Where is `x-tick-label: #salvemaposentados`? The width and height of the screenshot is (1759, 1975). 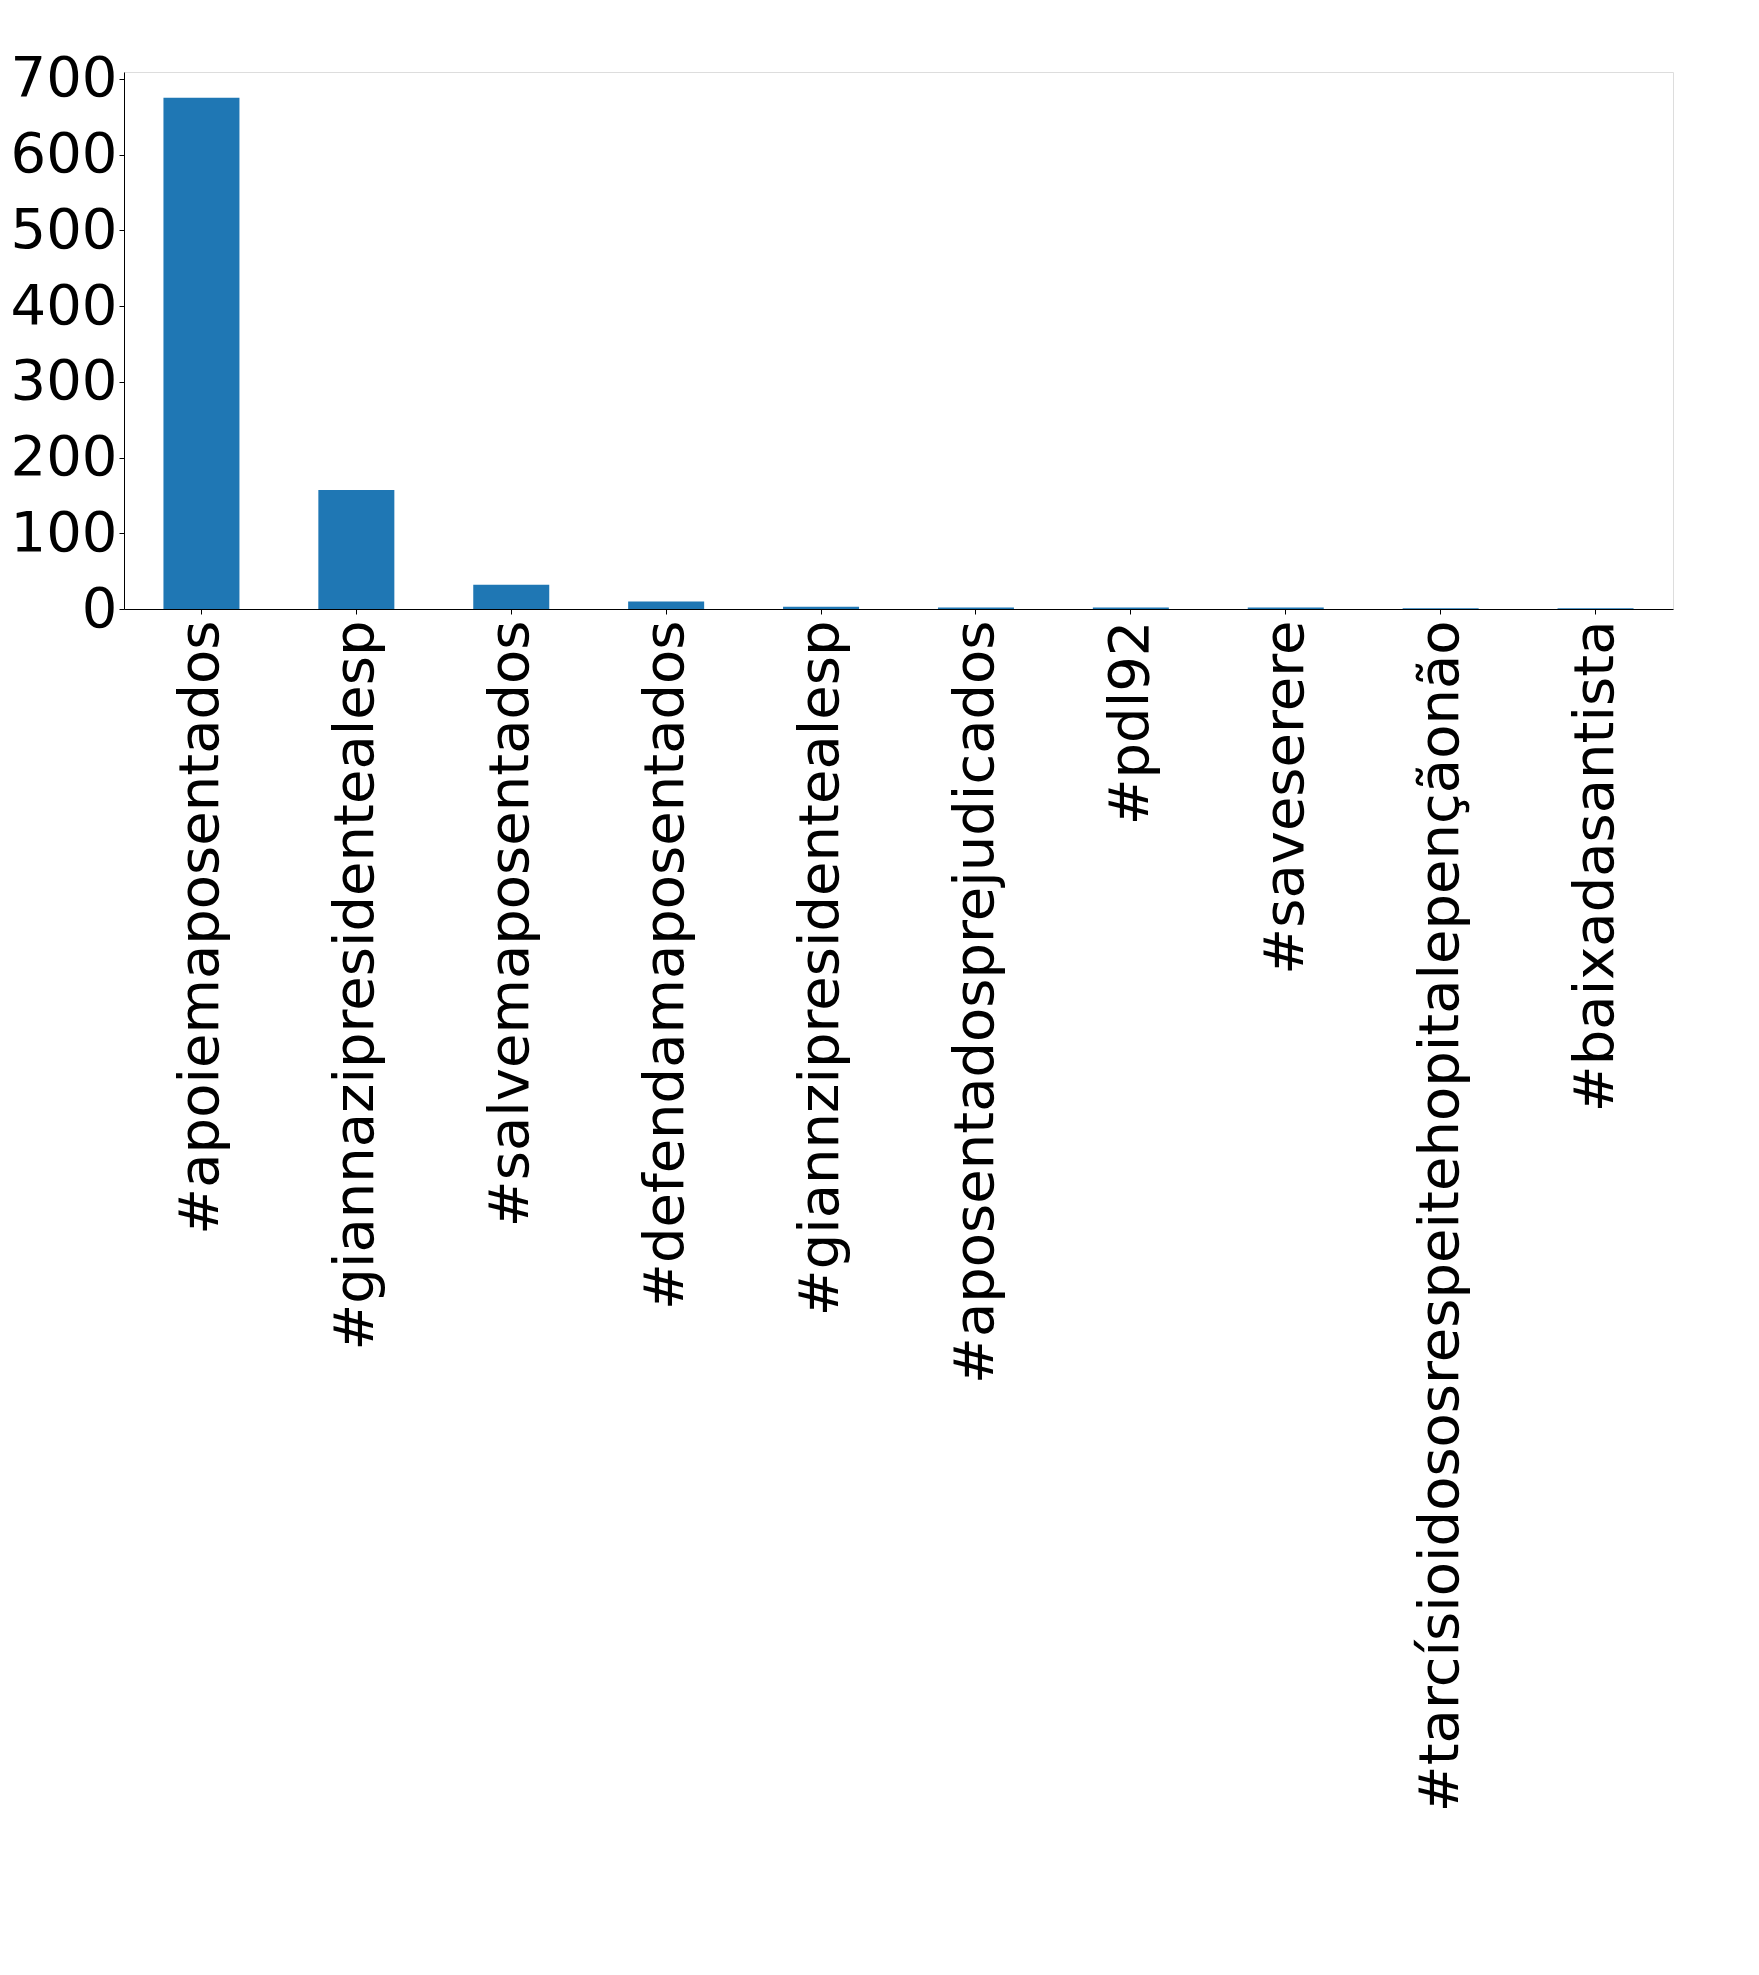
x-tick-label: #salvemaposentados is located at coordinates (509, 924).